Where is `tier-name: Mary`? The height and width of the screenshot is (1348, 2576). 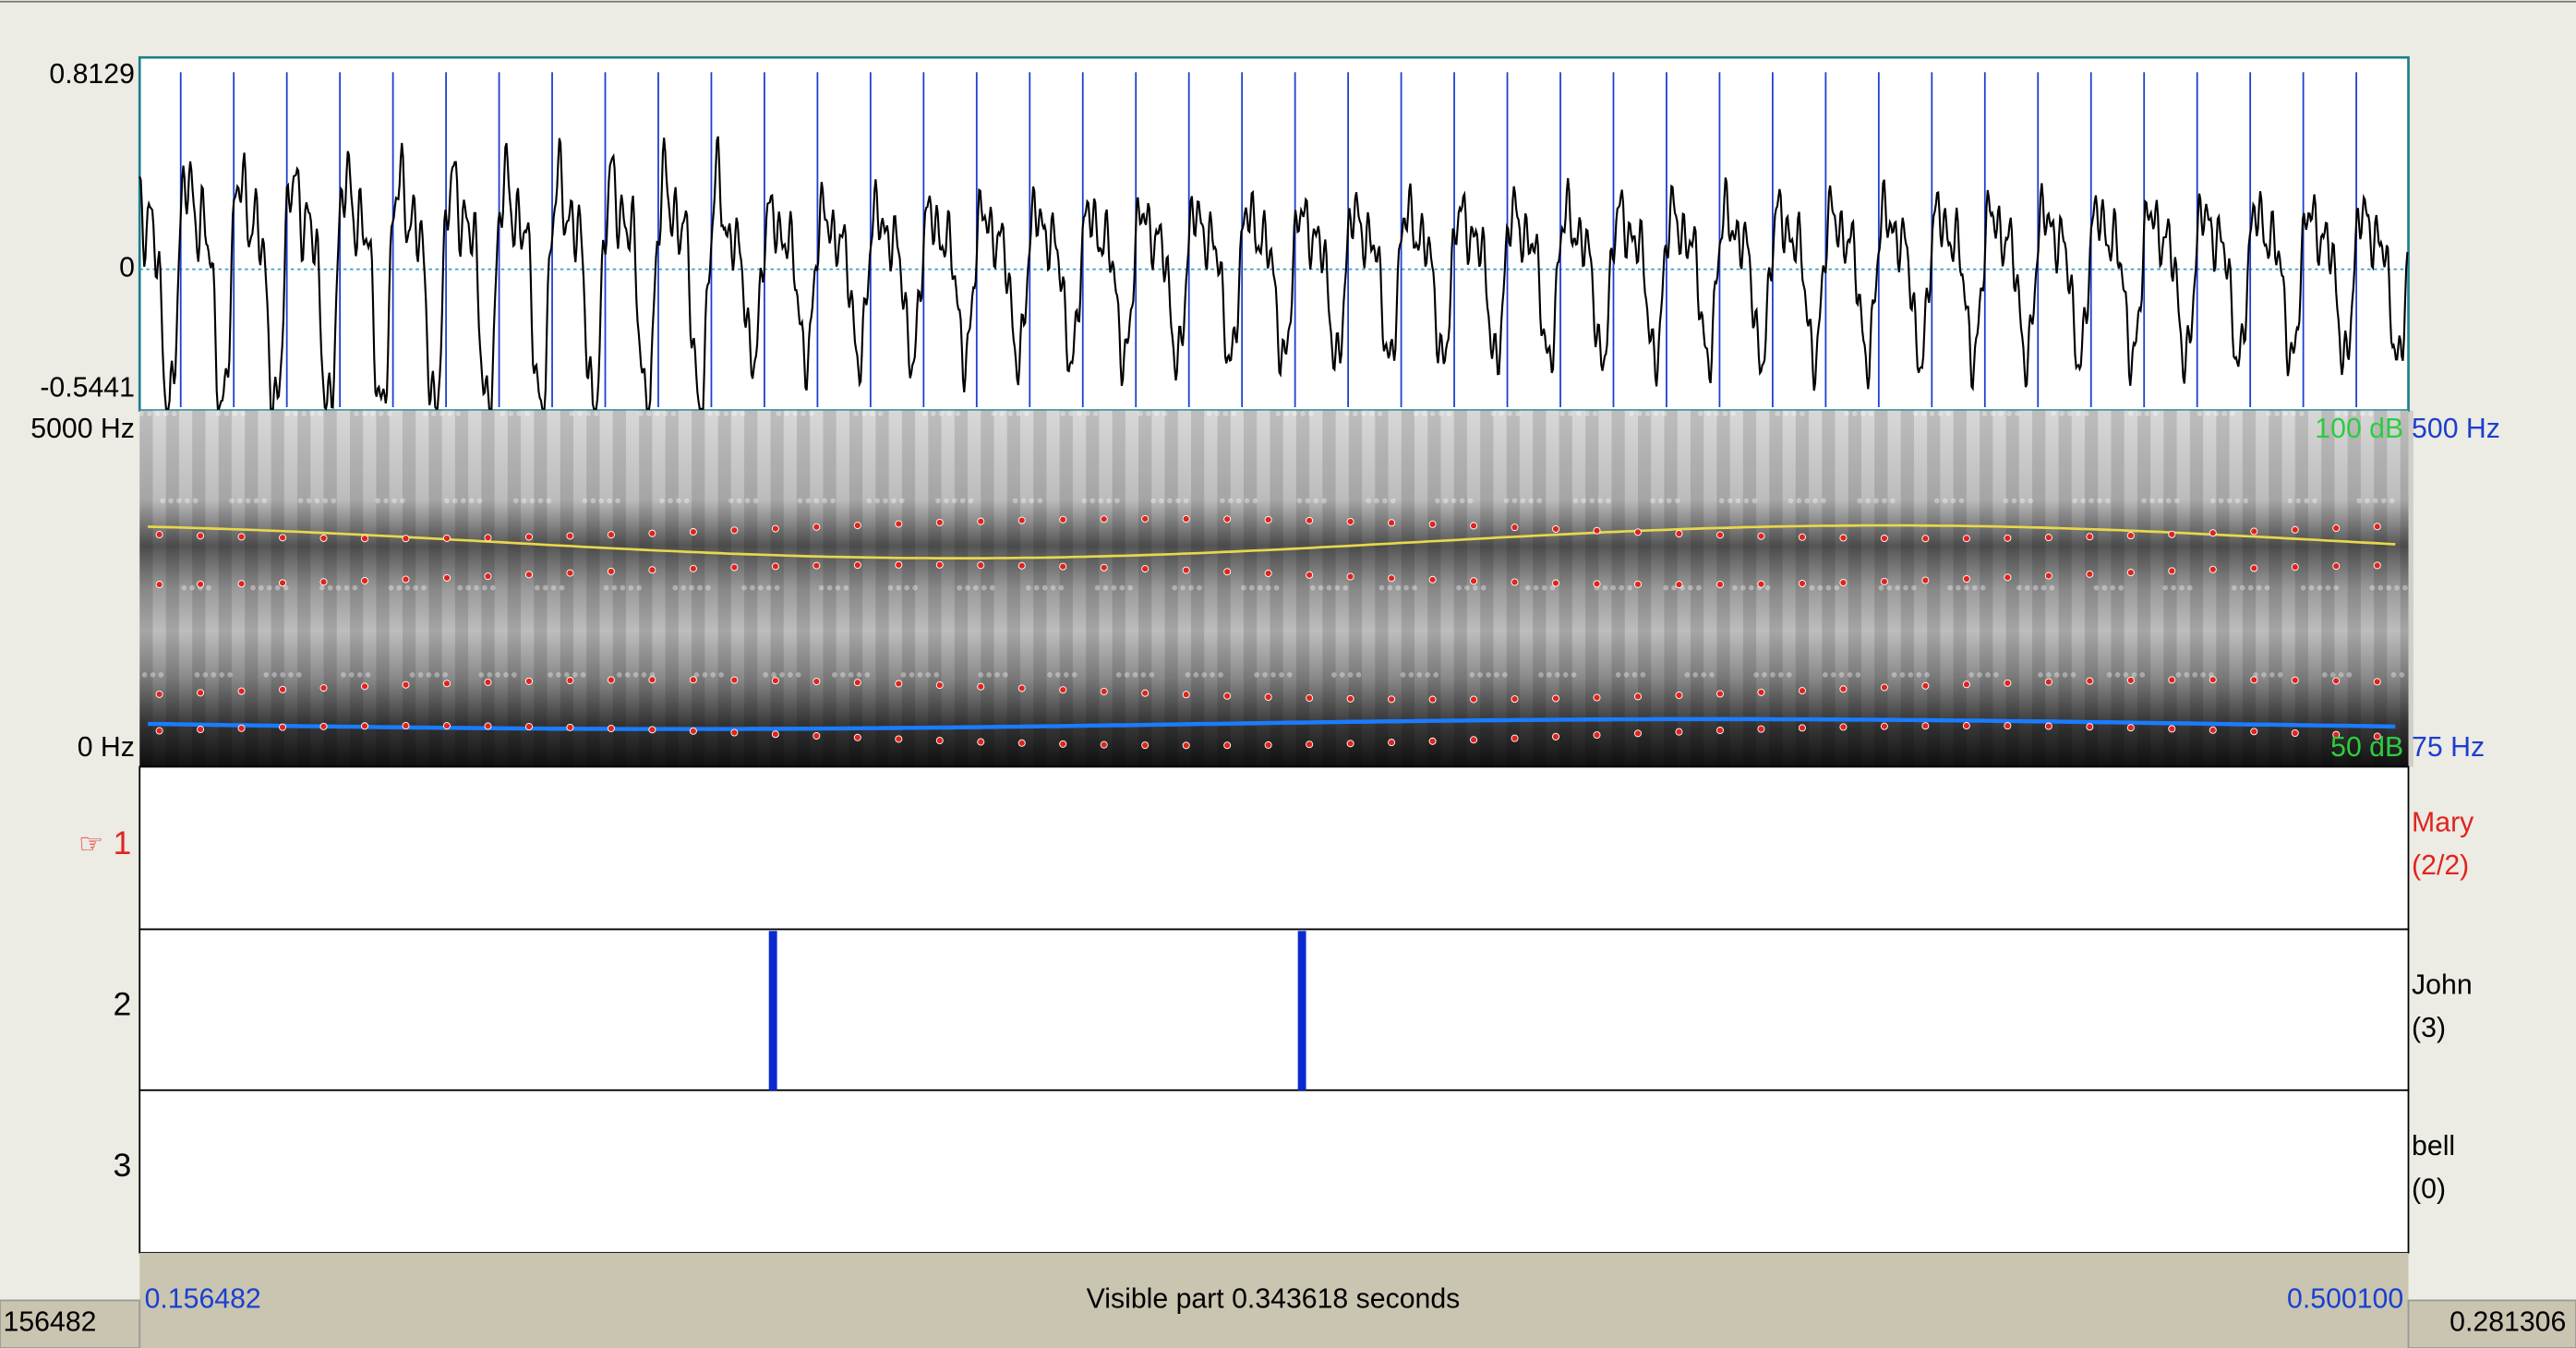 tier-name: Mary is located at coordinates (2443, 823).